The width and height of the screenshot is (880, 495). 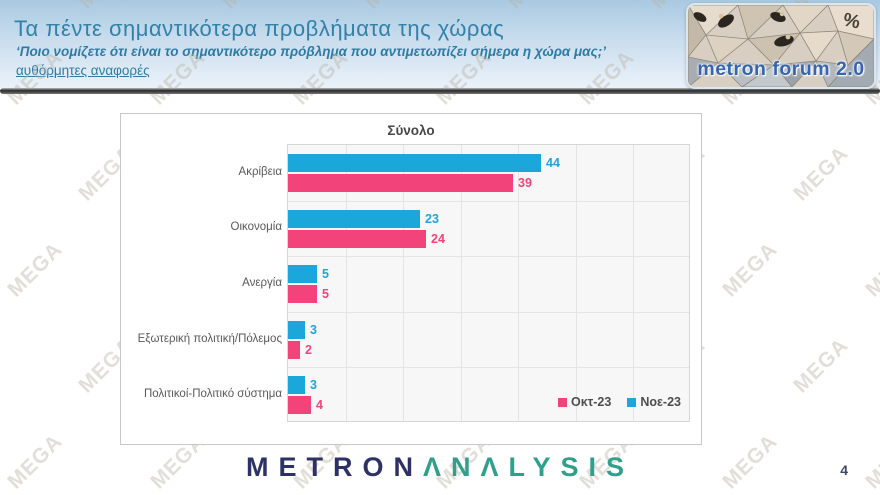 I want to click on chart-legend: Οκτ-23 Νοε-23, so click(x=619, y=402).